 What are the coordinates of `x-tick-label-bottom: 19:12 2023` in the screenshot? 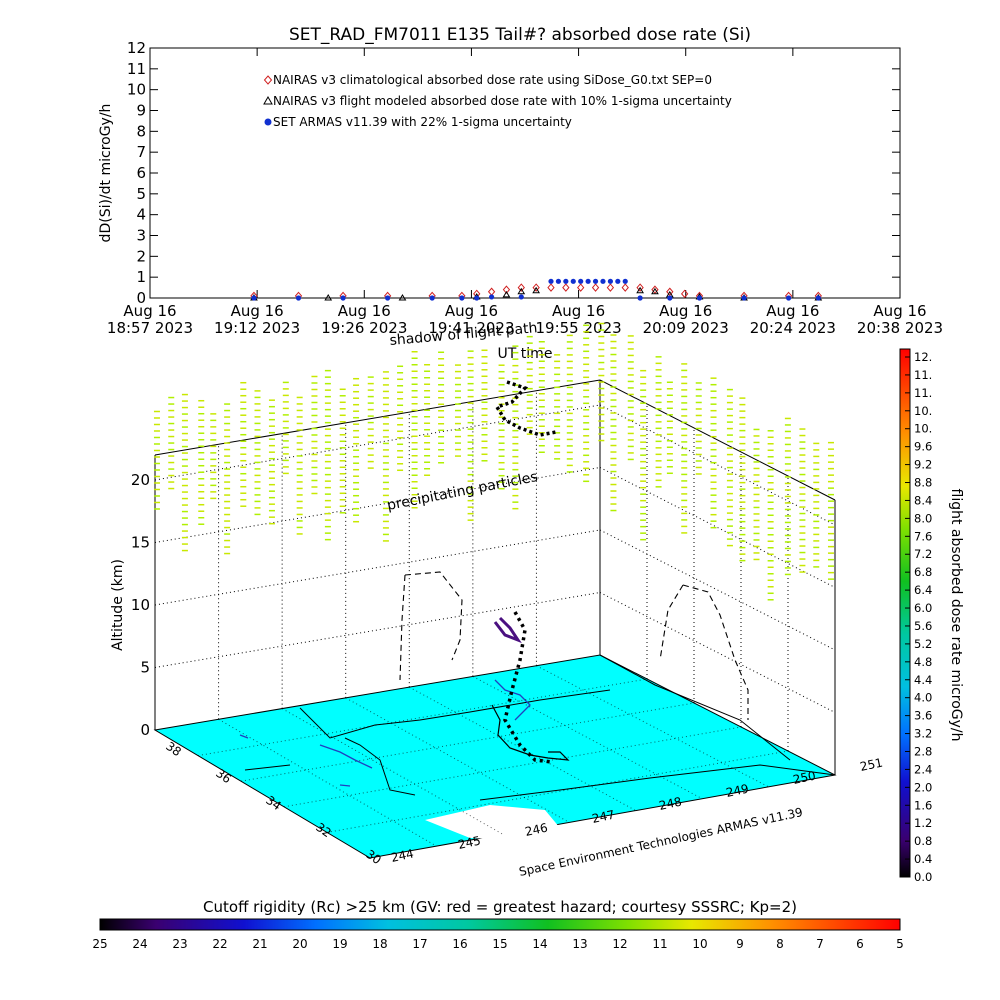 It's located at (257, 328).